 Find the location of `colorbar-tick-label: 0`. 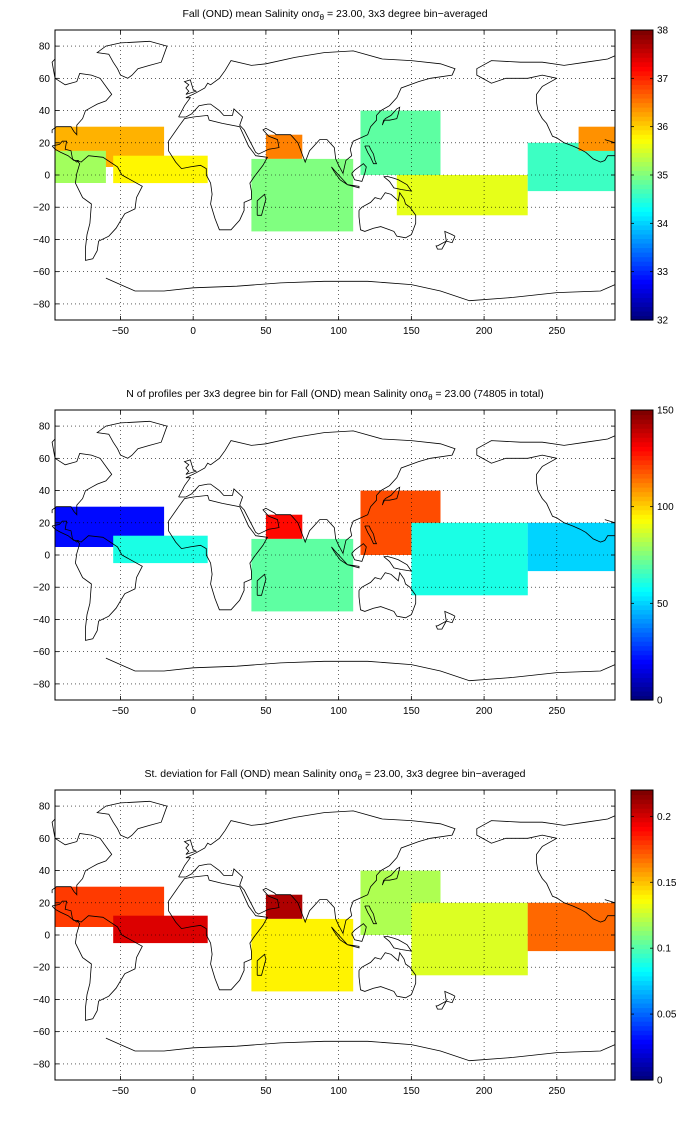

colorbar-tick-label: 0 is located at coordinates (660, 701).